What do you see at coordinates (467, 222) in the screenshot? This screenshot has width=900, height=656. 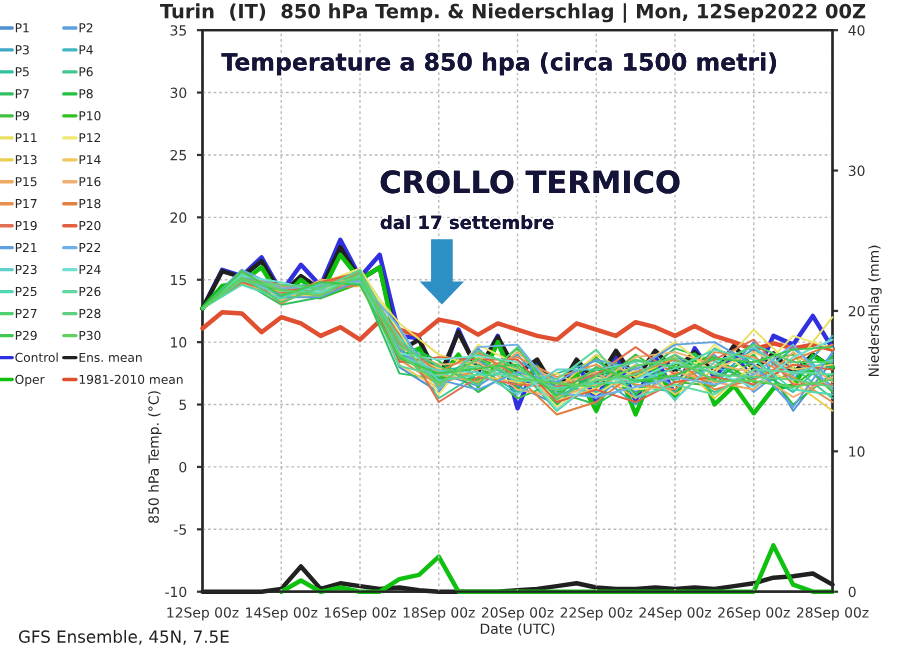 I see `annotation: dal 17 settembre` at bounding box center [467, 222].